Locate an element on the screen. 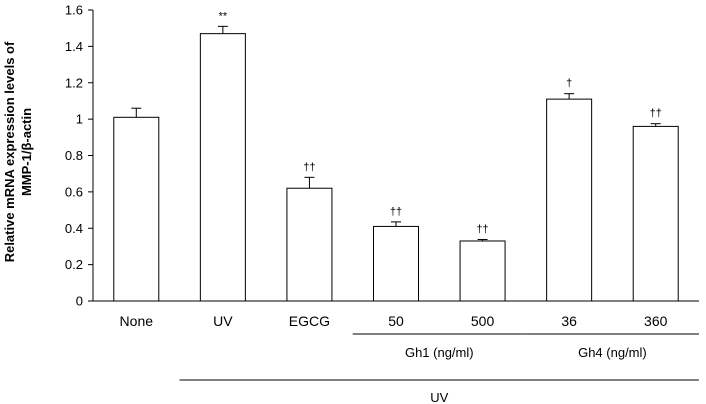 The height and width of the screenshot is (404, 706). x-tick-label: 50 is located at coordinates (396, 321).